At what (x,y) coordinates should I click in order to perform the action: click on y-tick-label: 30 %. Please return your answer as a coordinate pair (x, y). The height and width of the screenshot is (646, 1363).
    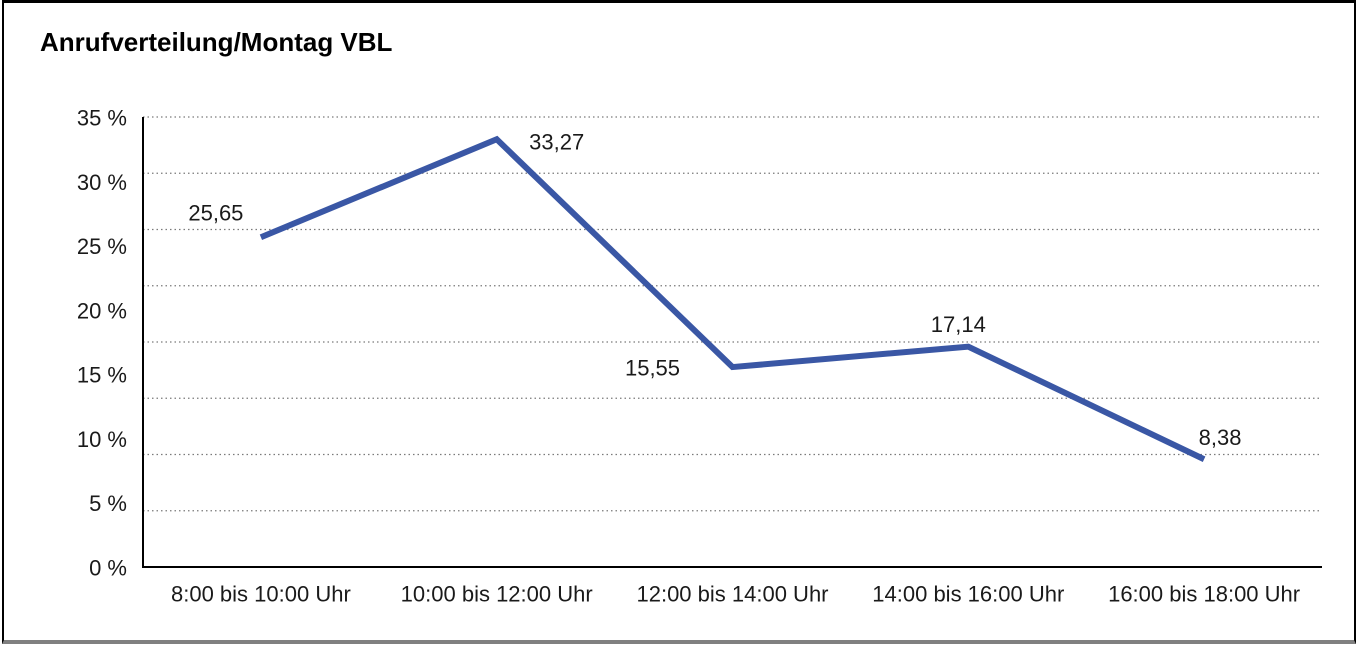
    Looking at the image, I should click on (102, 182).